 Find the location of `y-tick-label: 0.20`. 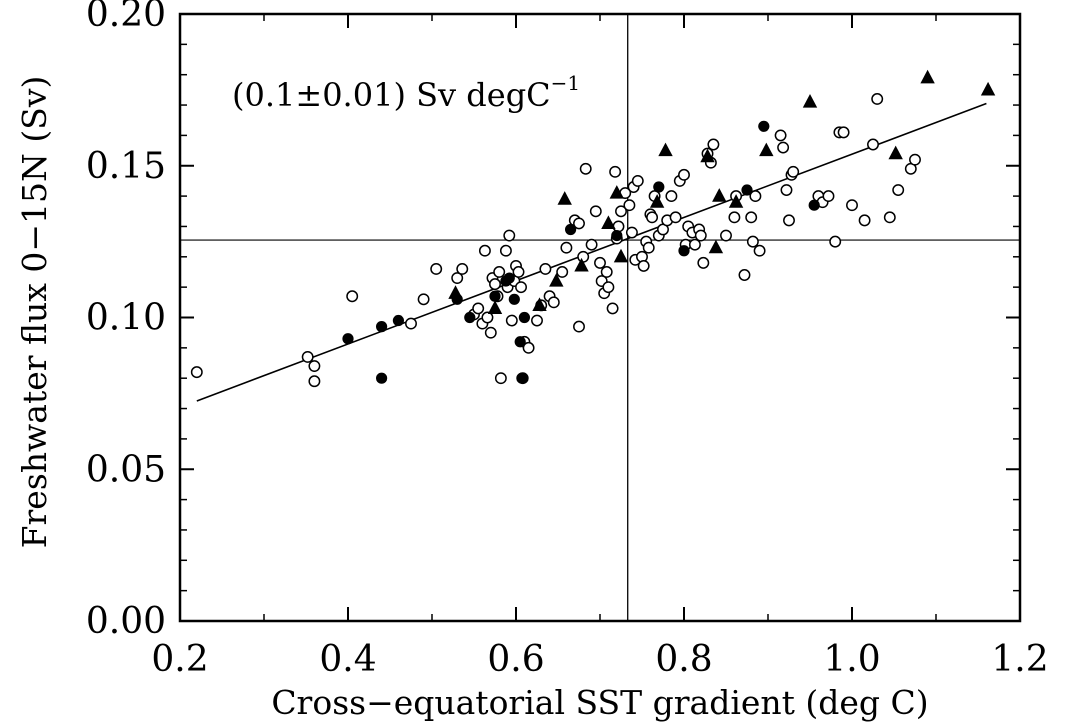

y-tick-label: 0.20 is located at coordinates (126, 17).